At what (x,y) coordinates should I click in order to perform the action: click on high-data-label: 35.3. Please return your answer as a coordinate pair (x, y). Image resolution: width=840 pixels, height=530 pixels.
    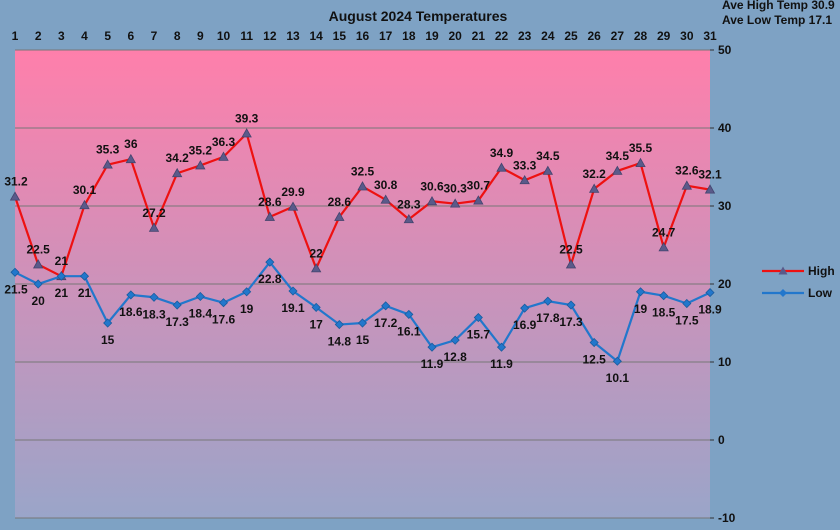
    Looking at the image, I should click on (108, 150).